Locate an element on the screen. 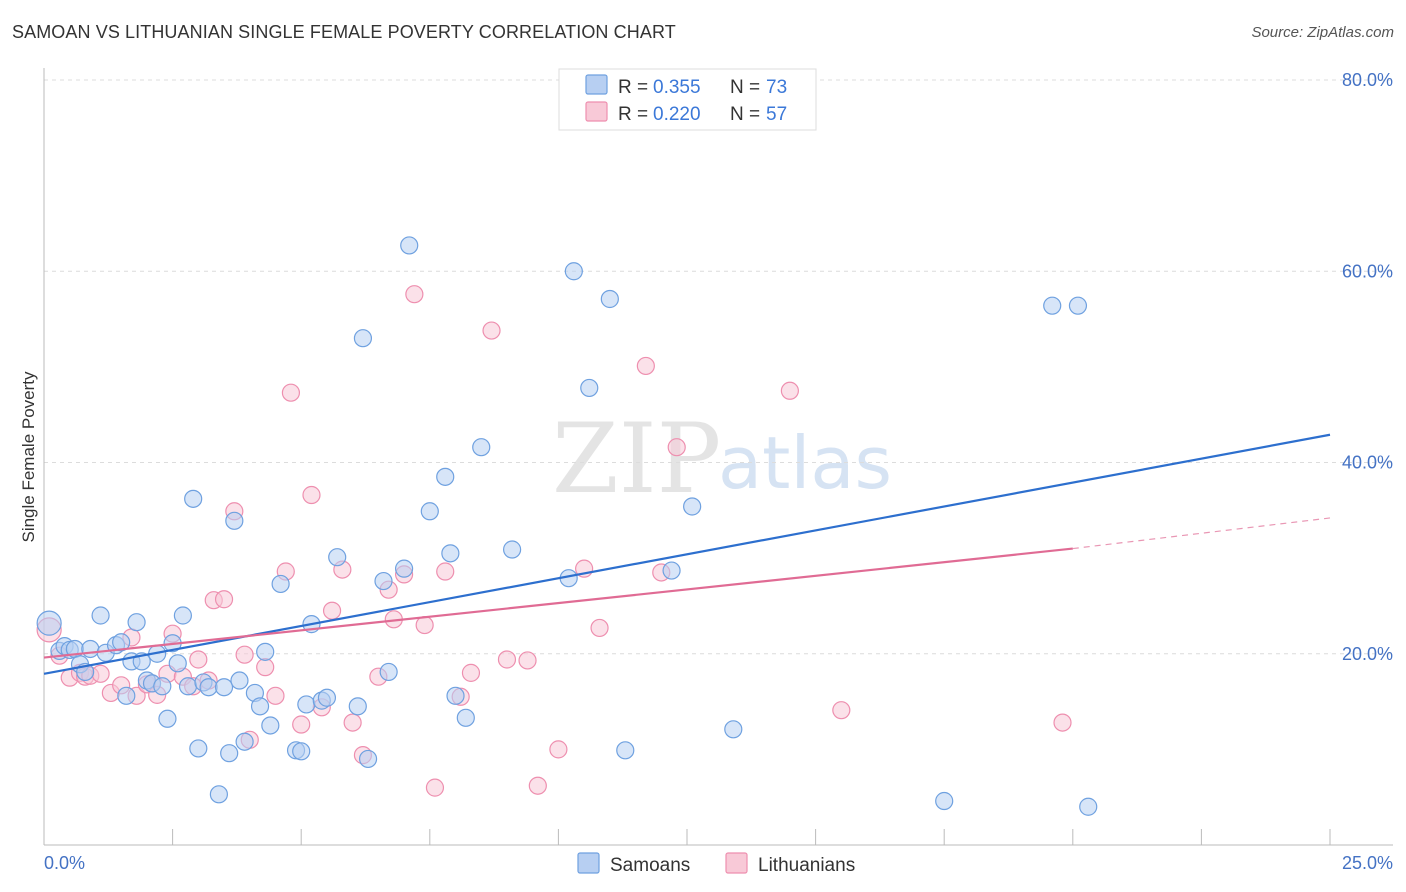 This screenshot has height=892, width=1406. x-tick-labels: 0.0% 25.0% is located at coordinates (718, 863).